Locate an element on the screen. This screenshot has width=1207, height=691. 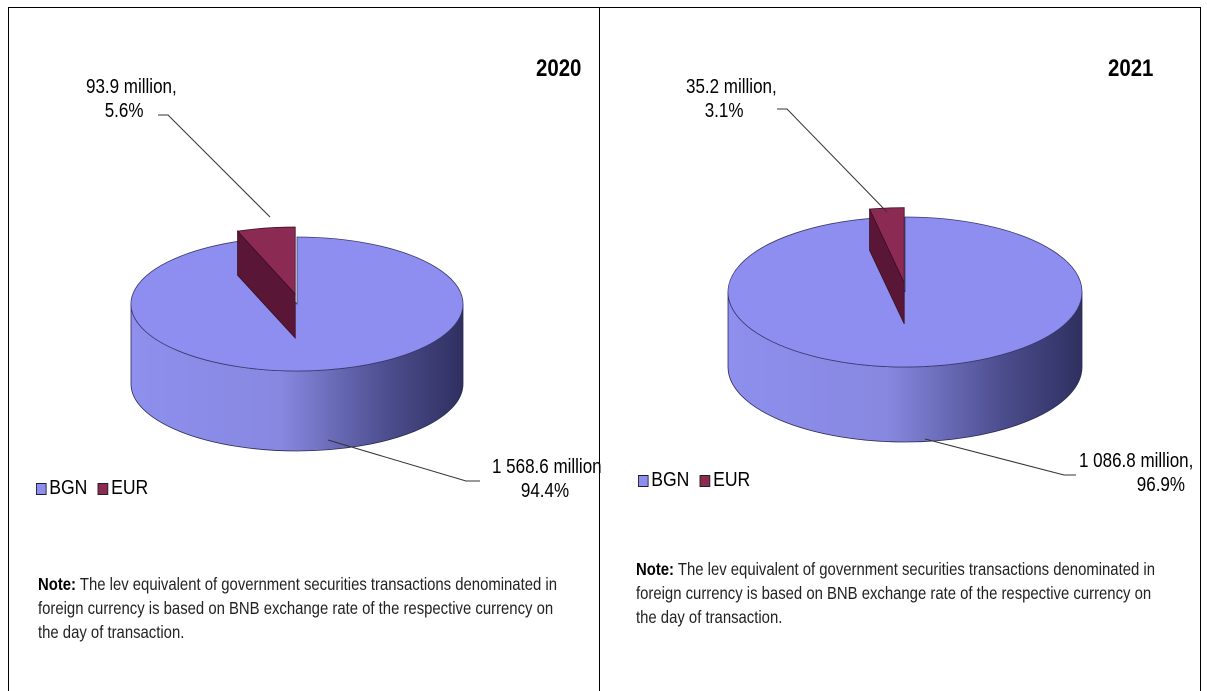
bgn-data-label-2021: 1 086.8 million, 96.9% is located at coordinates (1136, 473).